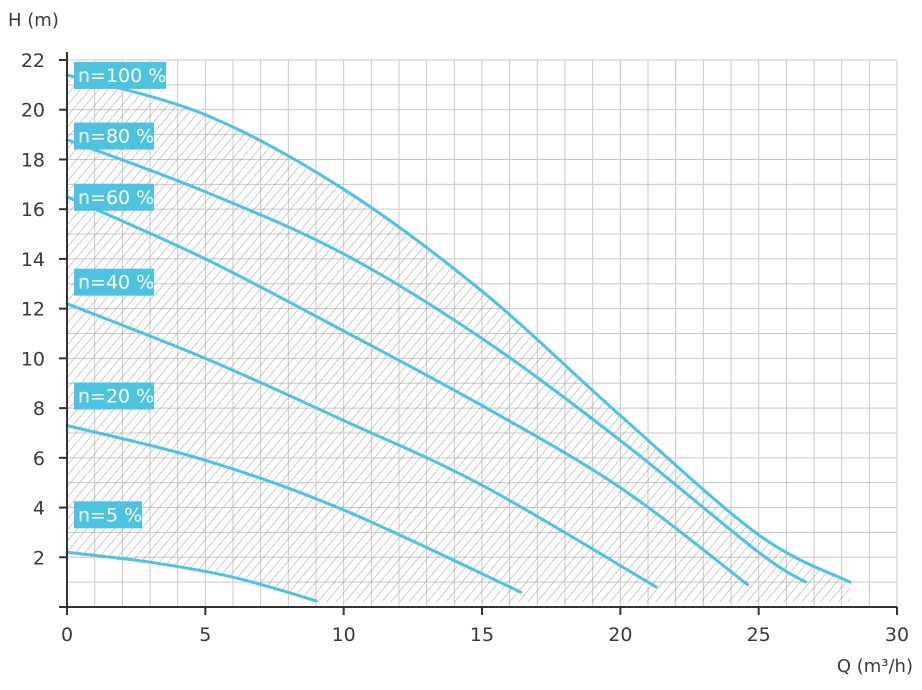  Describe the element at coordinates (39, 558) in the screenshot. I see `y-tick-label: 2` at that location.